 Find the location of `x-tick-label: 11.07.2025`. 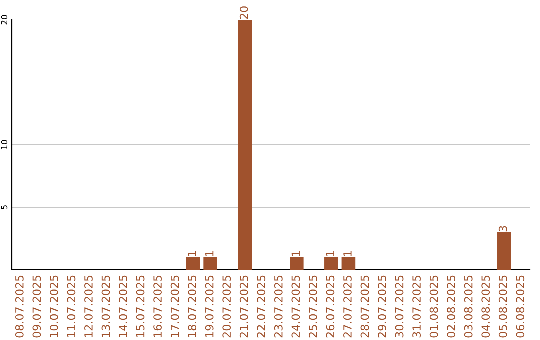

x-tick-label: 11.07.2025 is located at coordinates (71, 307).